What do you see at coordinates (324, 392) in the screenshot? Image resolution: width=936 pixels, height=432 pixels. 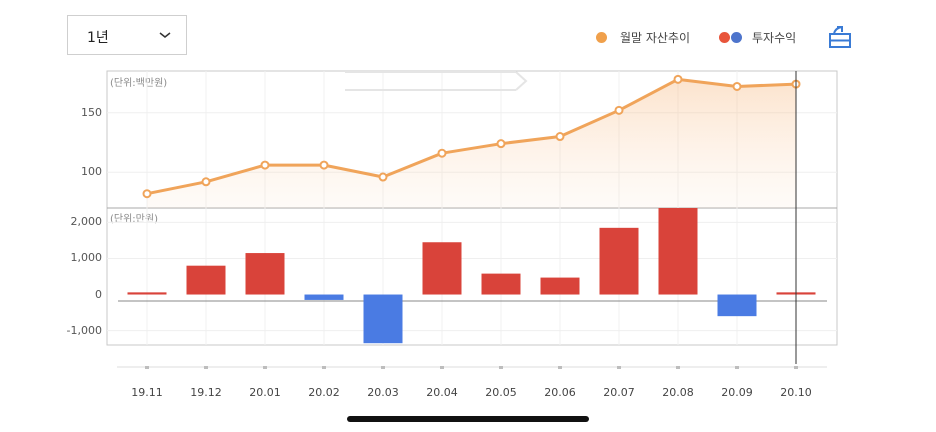 I see `x-tick-label: 20.02` at bounding box center [324, 392].